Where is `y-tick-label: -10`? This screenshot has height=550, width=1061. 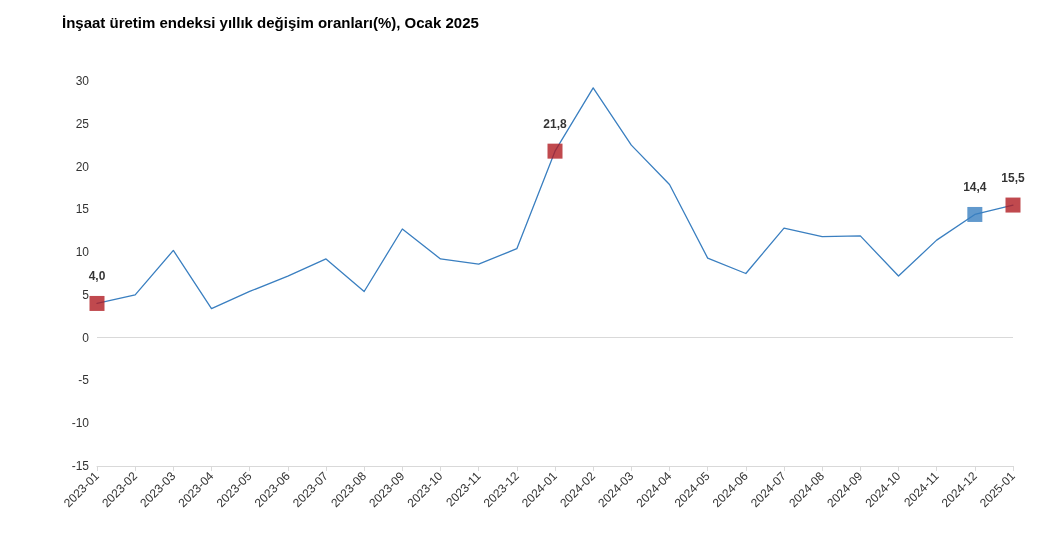 y-tick-label: -10 is located at coordinates (80, 423).